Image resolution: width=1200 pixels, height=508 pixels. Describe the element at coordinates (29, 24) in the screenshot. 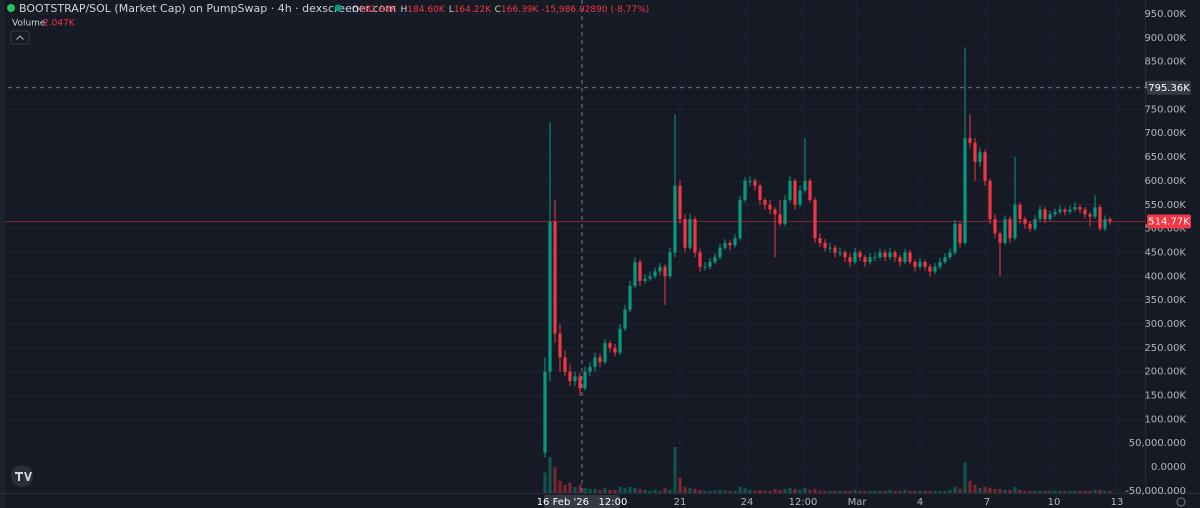

I see `volume-legend-name: Volume` at that location.